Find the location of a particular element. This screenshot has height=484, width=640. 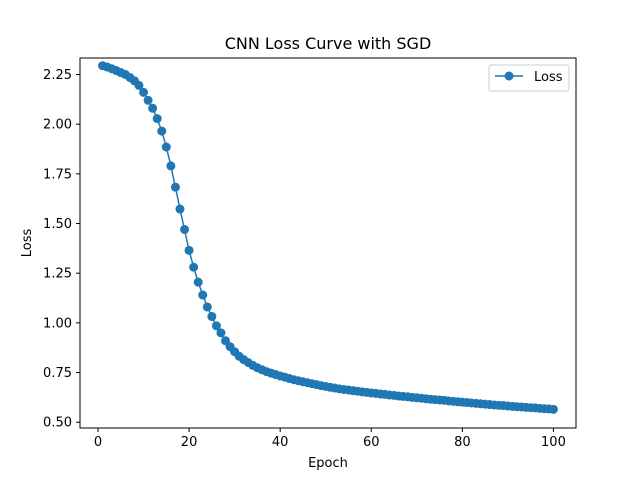

x-axis-ticks: 0 20 40 60 80 100 is located at coordinates (330, 439).